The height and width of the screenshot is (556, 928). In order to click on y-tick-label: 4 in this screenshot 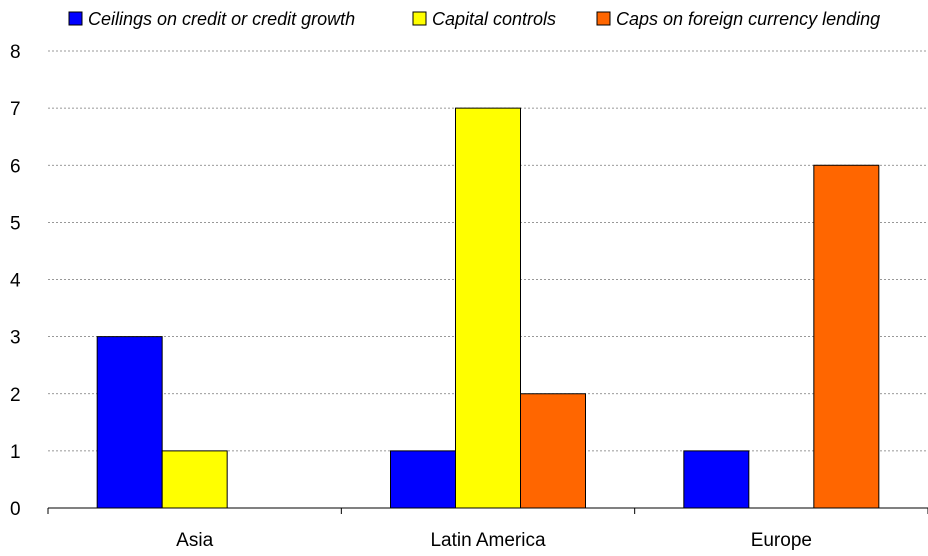, I will do `click(15, 281)`.